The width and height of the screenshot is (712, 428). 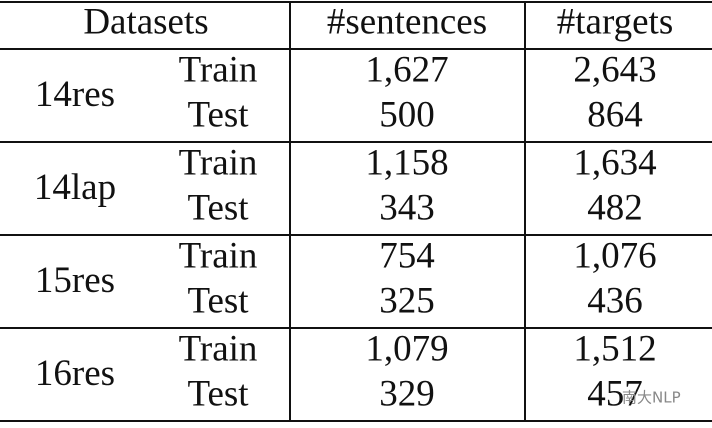 I want to click on dataset-name: 14lap, so click(x=75, y=187).